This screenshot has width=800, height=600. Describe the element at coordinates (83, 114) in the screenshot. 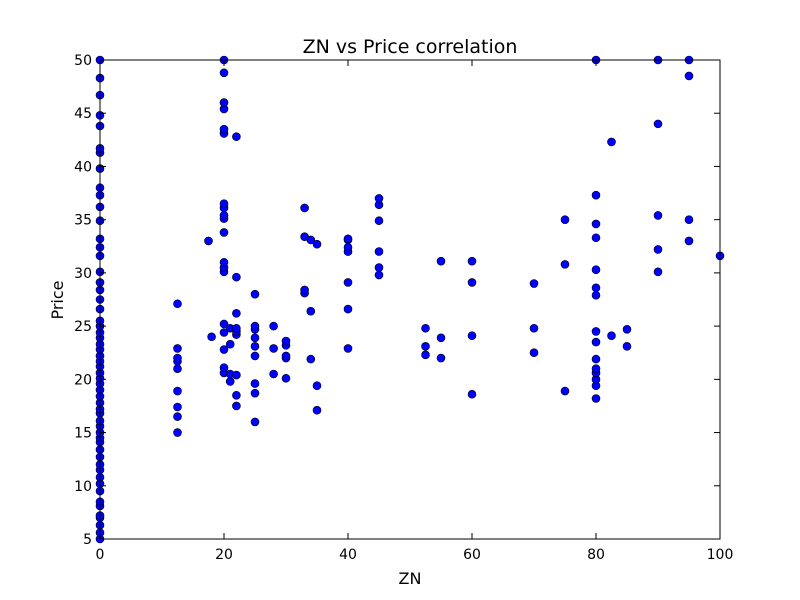

I see `y-tick-label: 45` at that location.